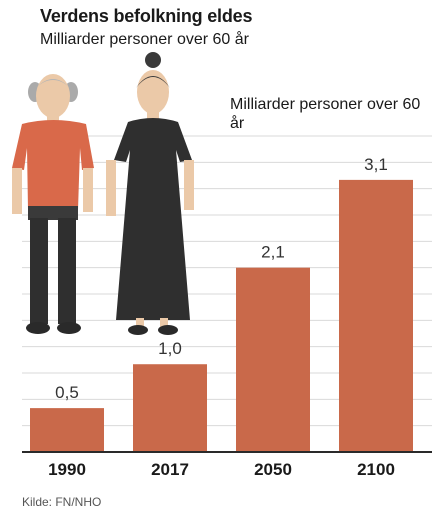 This screenshot has width=434, height=512. What do you see at coordinates (273, 359) in the screenshot?
I see `bar-2050` at bounding box center [273, 359].